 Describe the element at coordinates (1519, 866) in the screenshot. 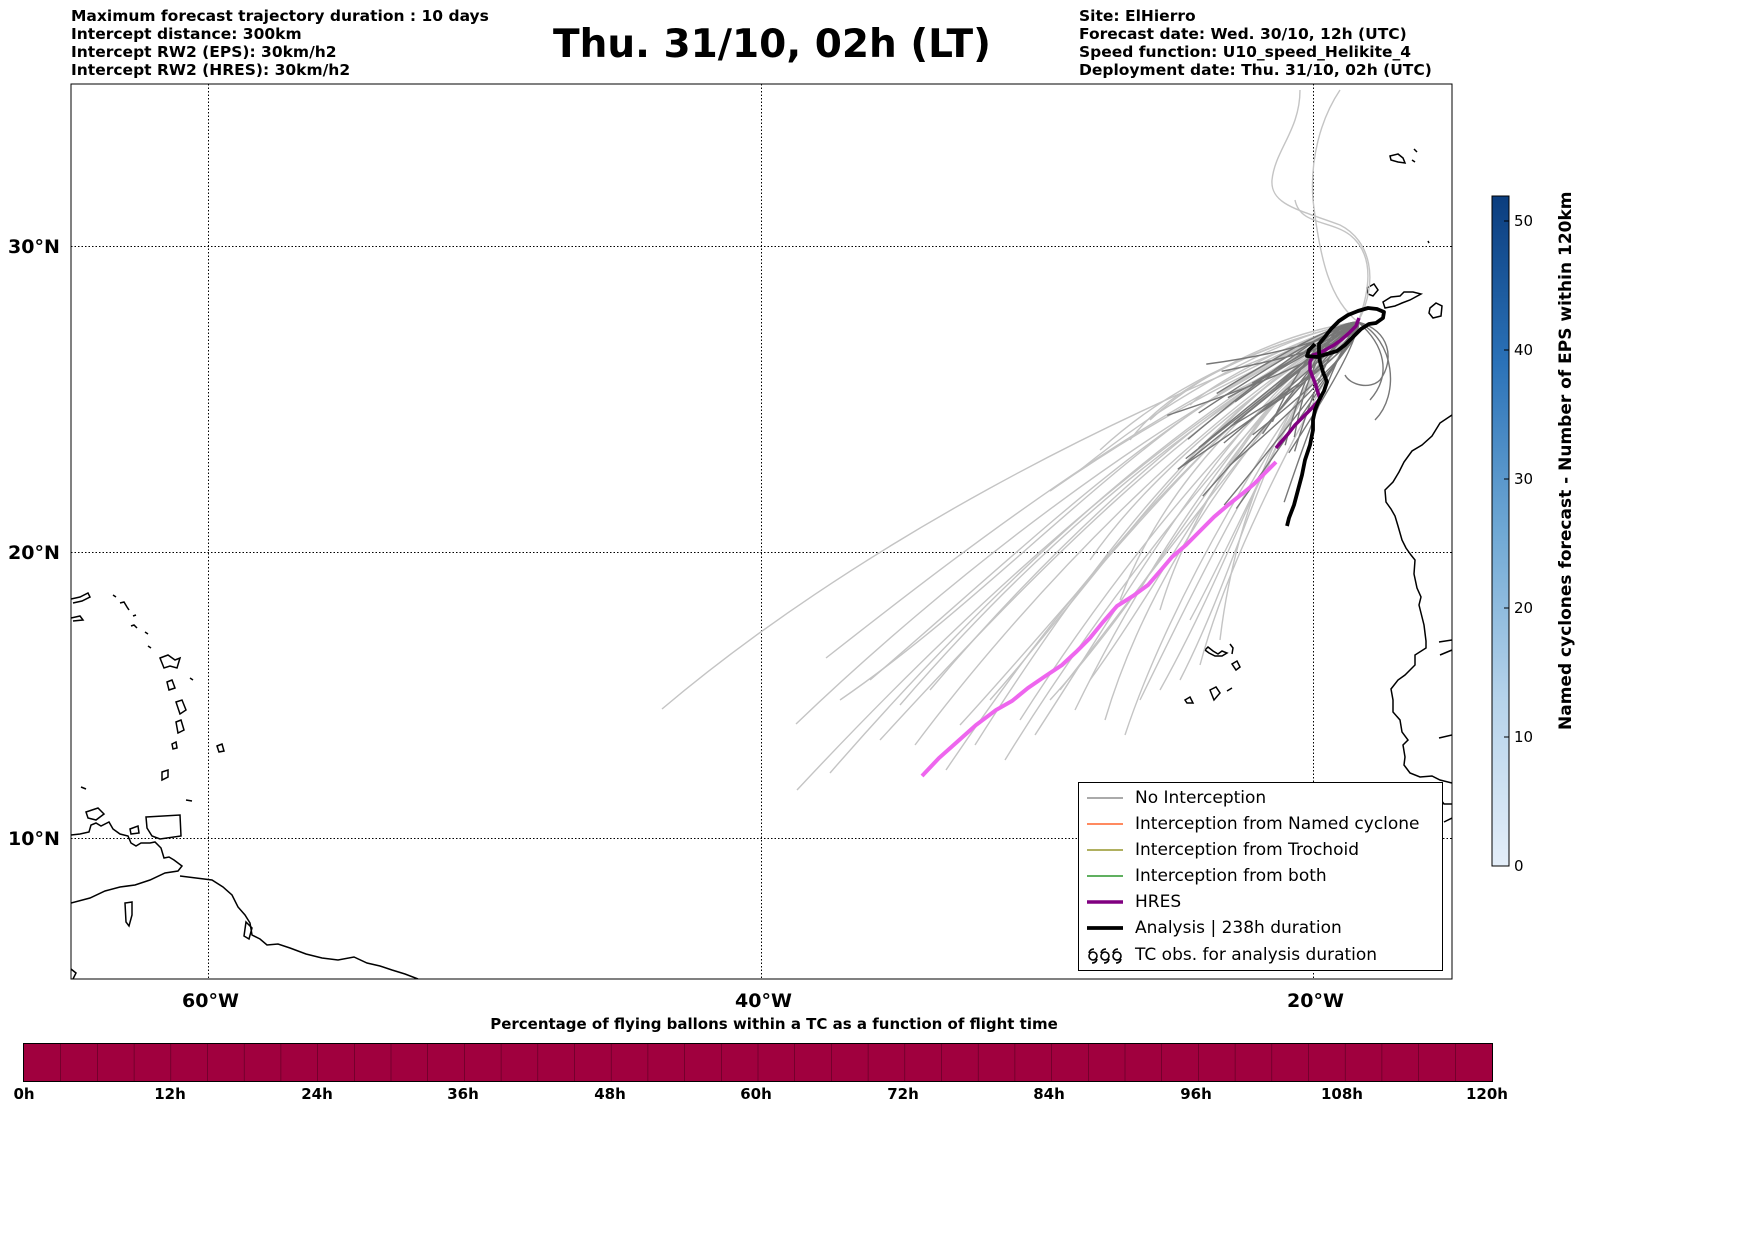

I see `colorbar-tick-0: 0` at that location.